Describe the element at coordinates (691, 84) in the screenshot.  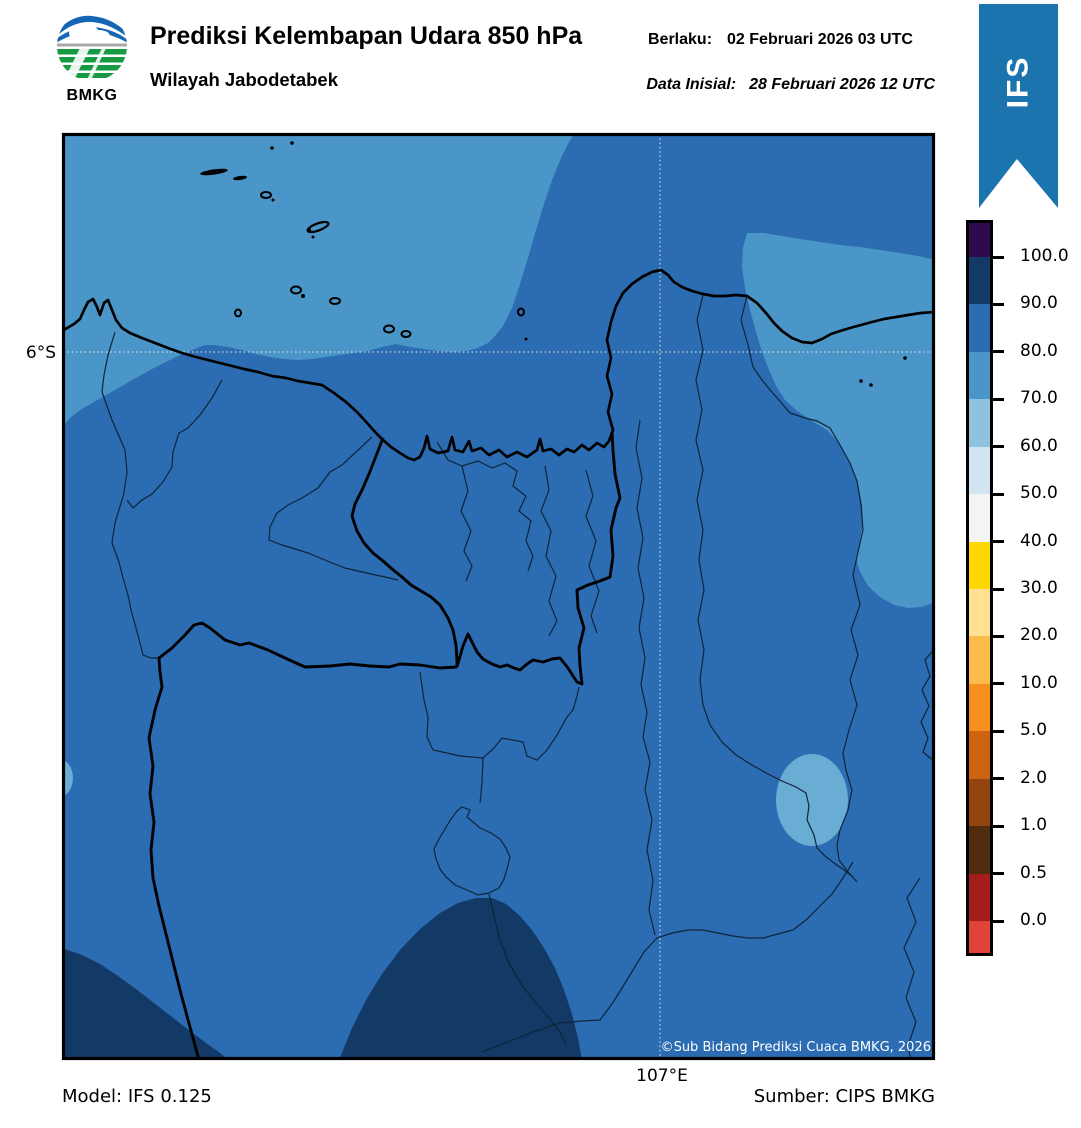
I see `init-time-label: Data Inisial:` at that location.